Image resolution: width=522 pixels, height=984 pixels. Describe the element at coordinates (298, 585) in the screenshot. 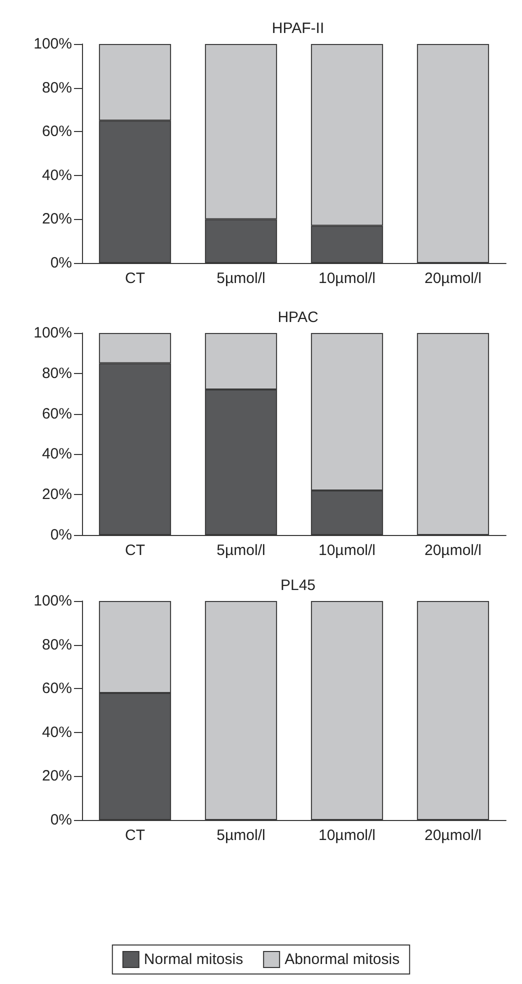

I see `chart-title: PL45` at that location.